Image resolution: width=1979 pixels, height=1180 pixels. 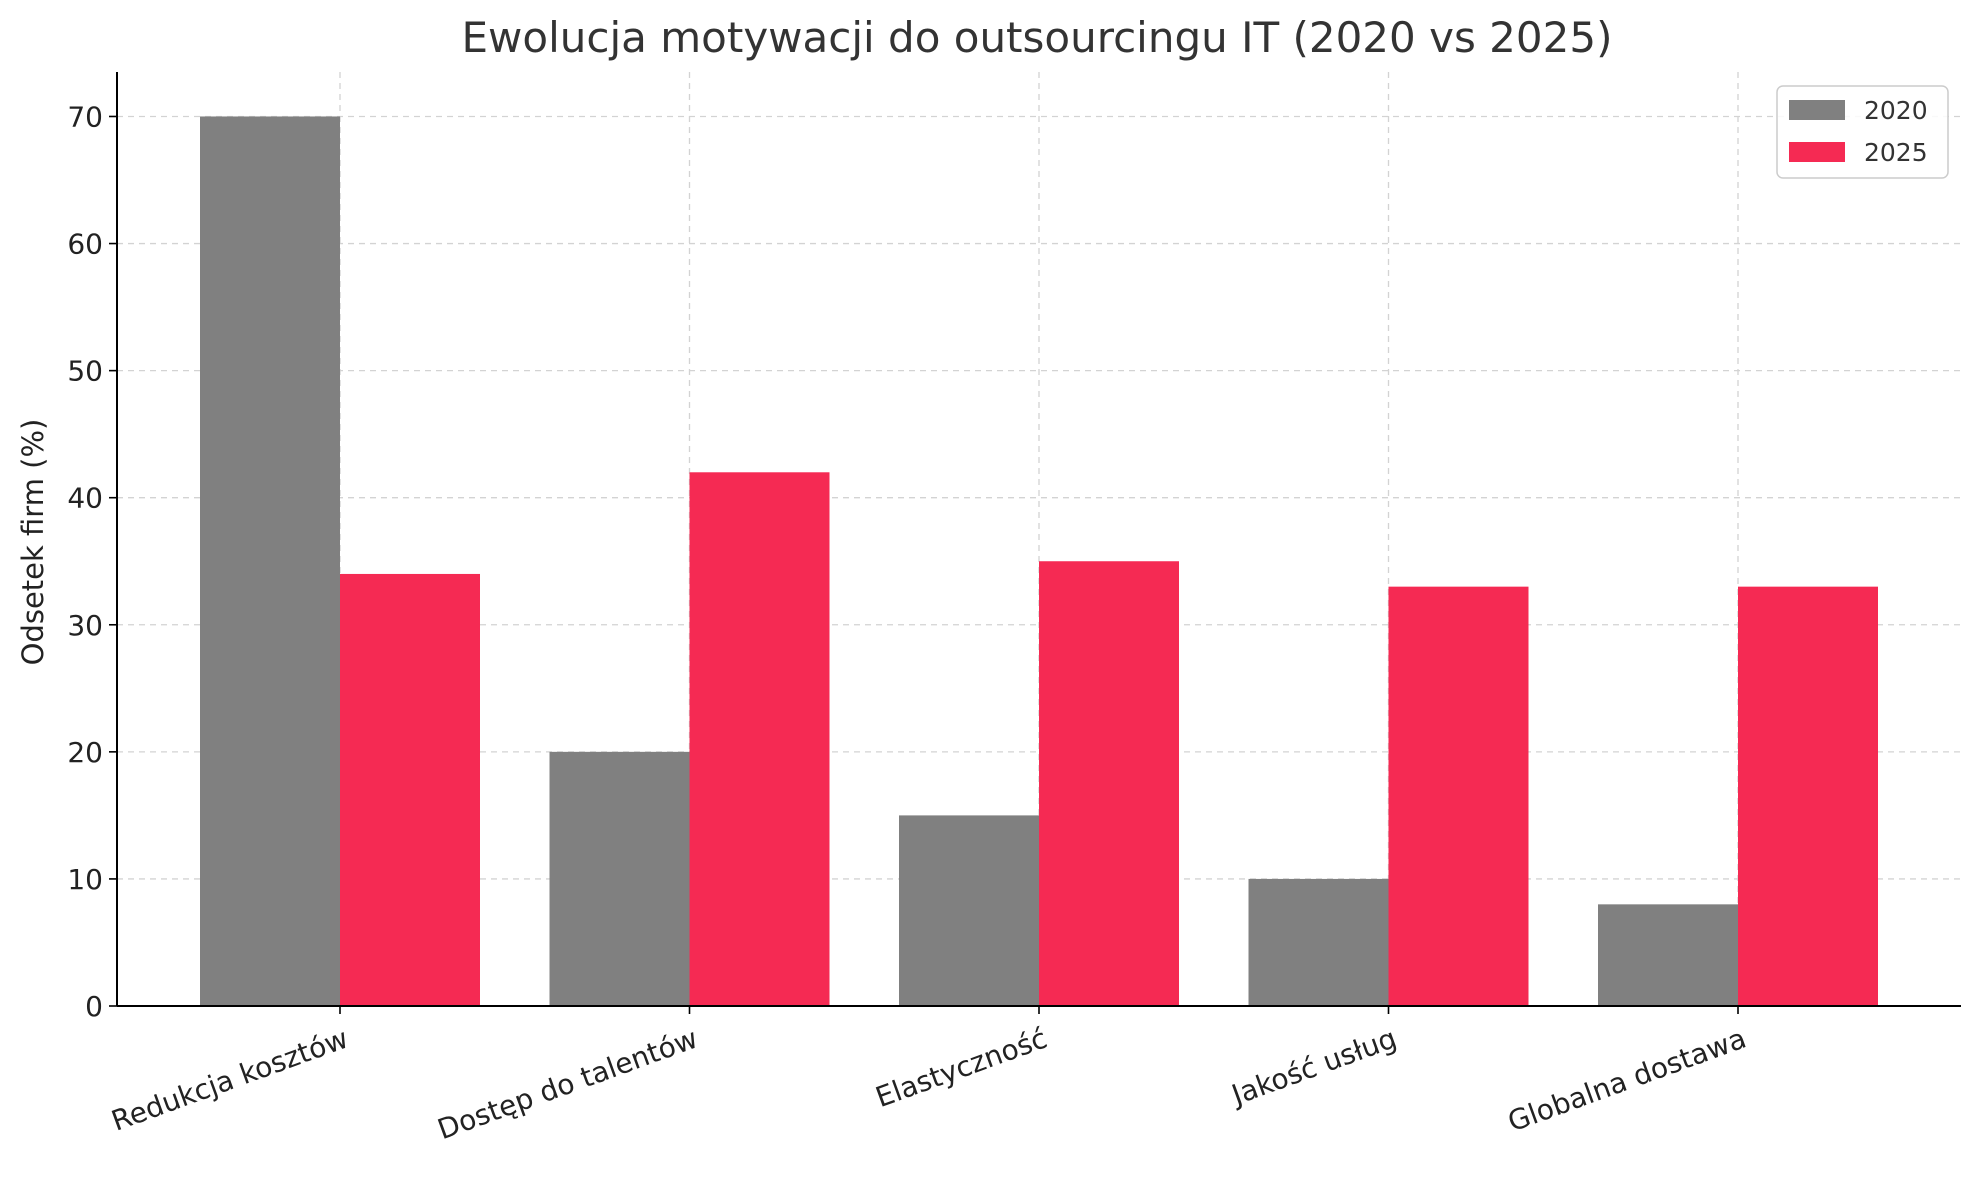 What do you see at coordinates (94, 1006) in the screenshot?
I see `y-tick-label: 0` at bounding box center [94, 1006].